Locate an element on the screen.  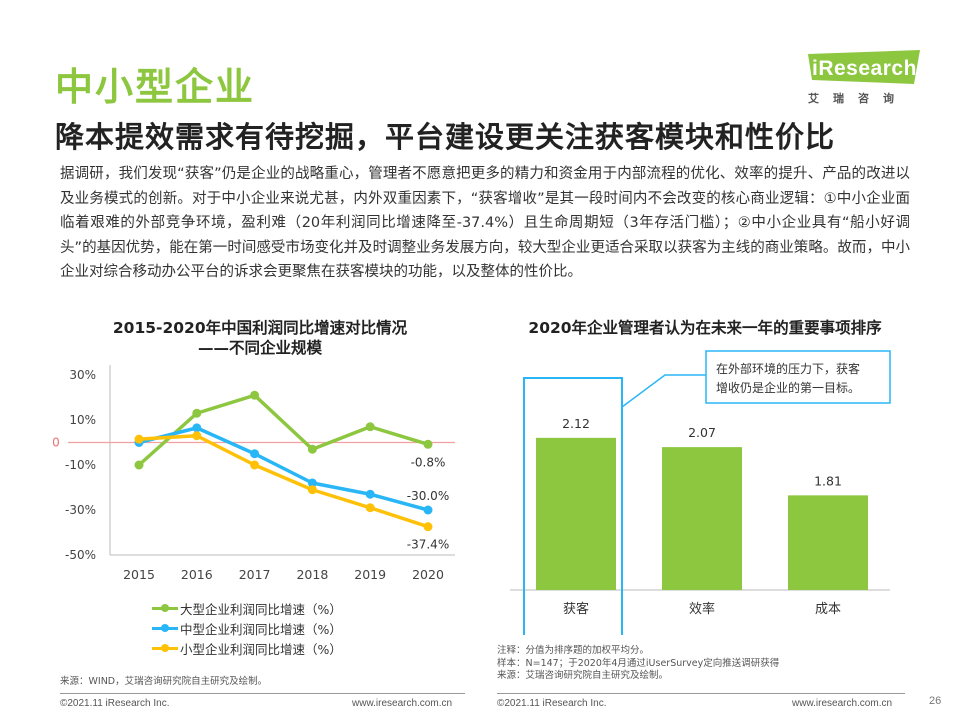
legend-label-small: 小型企业利润同比增速（%） is located at coordinates (261, 649).